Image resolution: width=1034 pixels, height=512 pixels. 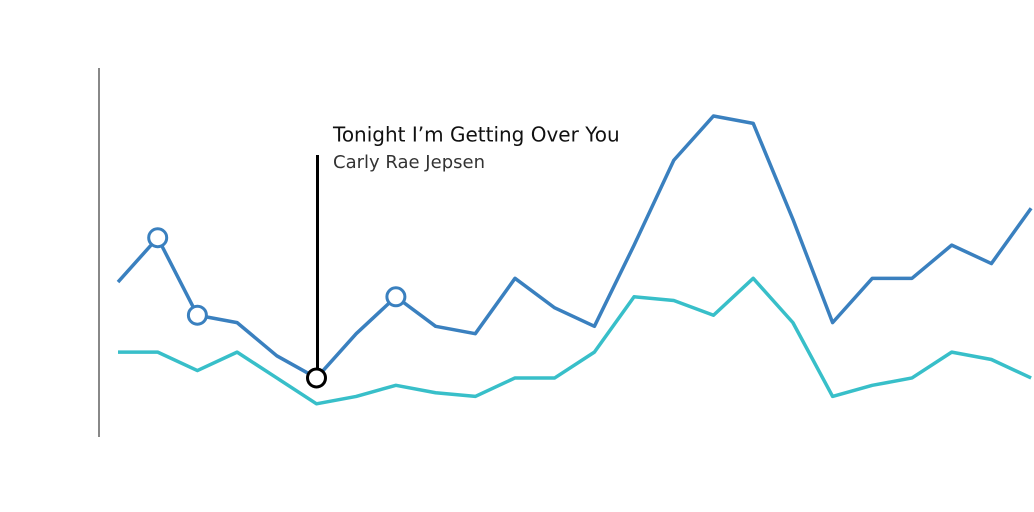 I want to click on annotation-subtitle: Carly Rae Jepsen, so click(x=409, y=162).